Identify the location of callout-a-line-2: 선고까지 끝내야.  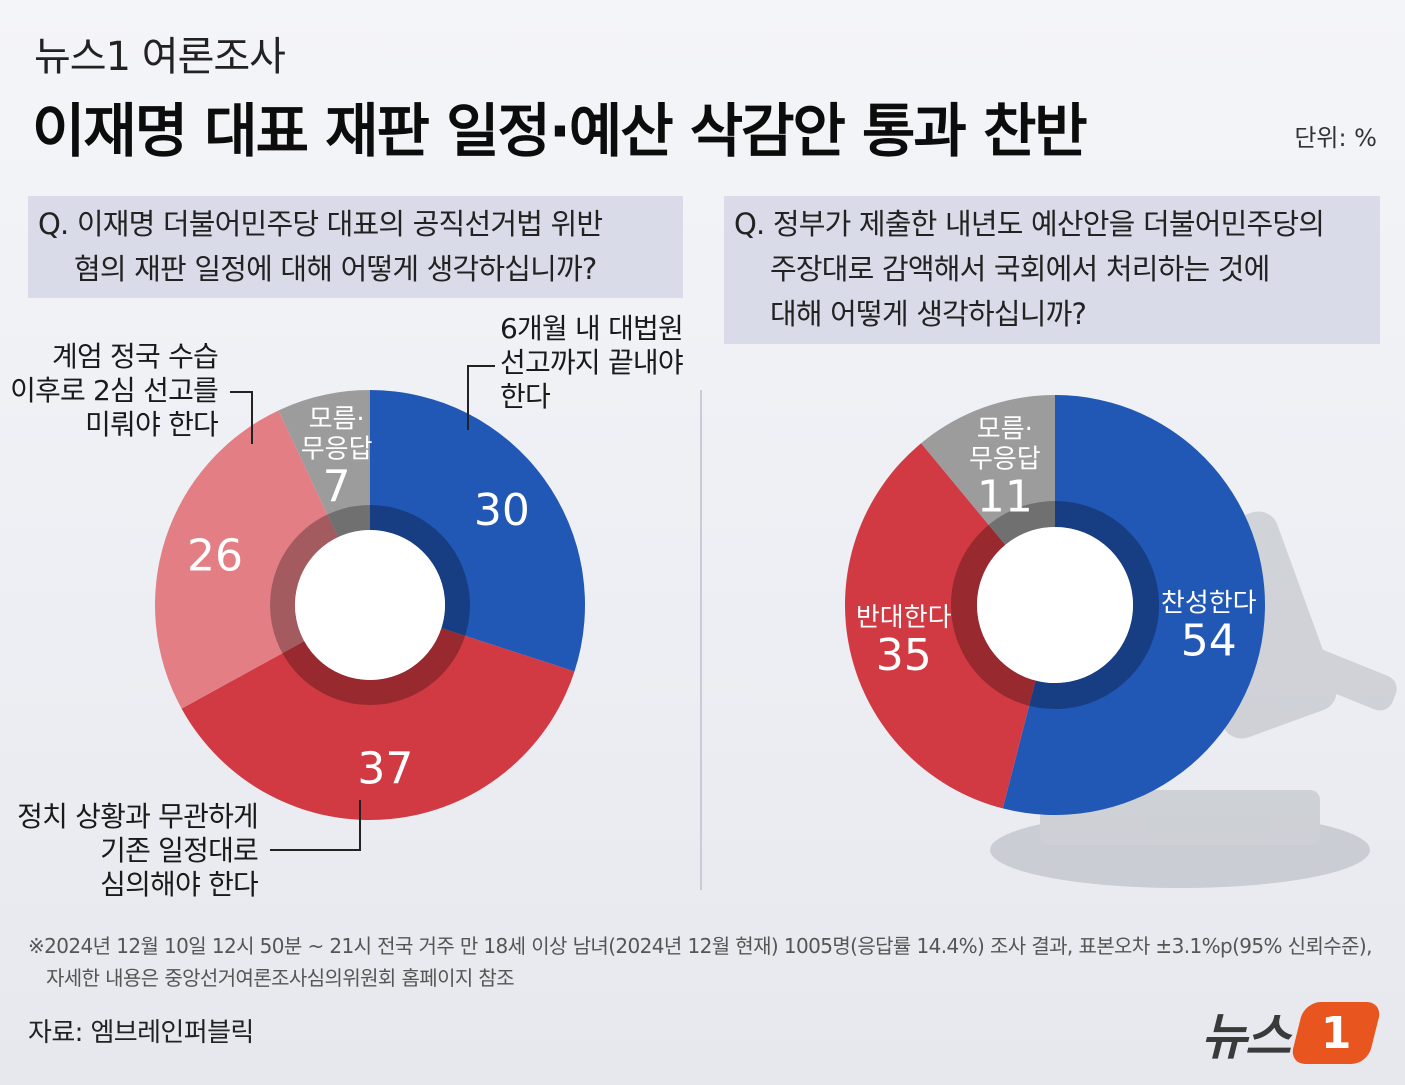
(592, 362).